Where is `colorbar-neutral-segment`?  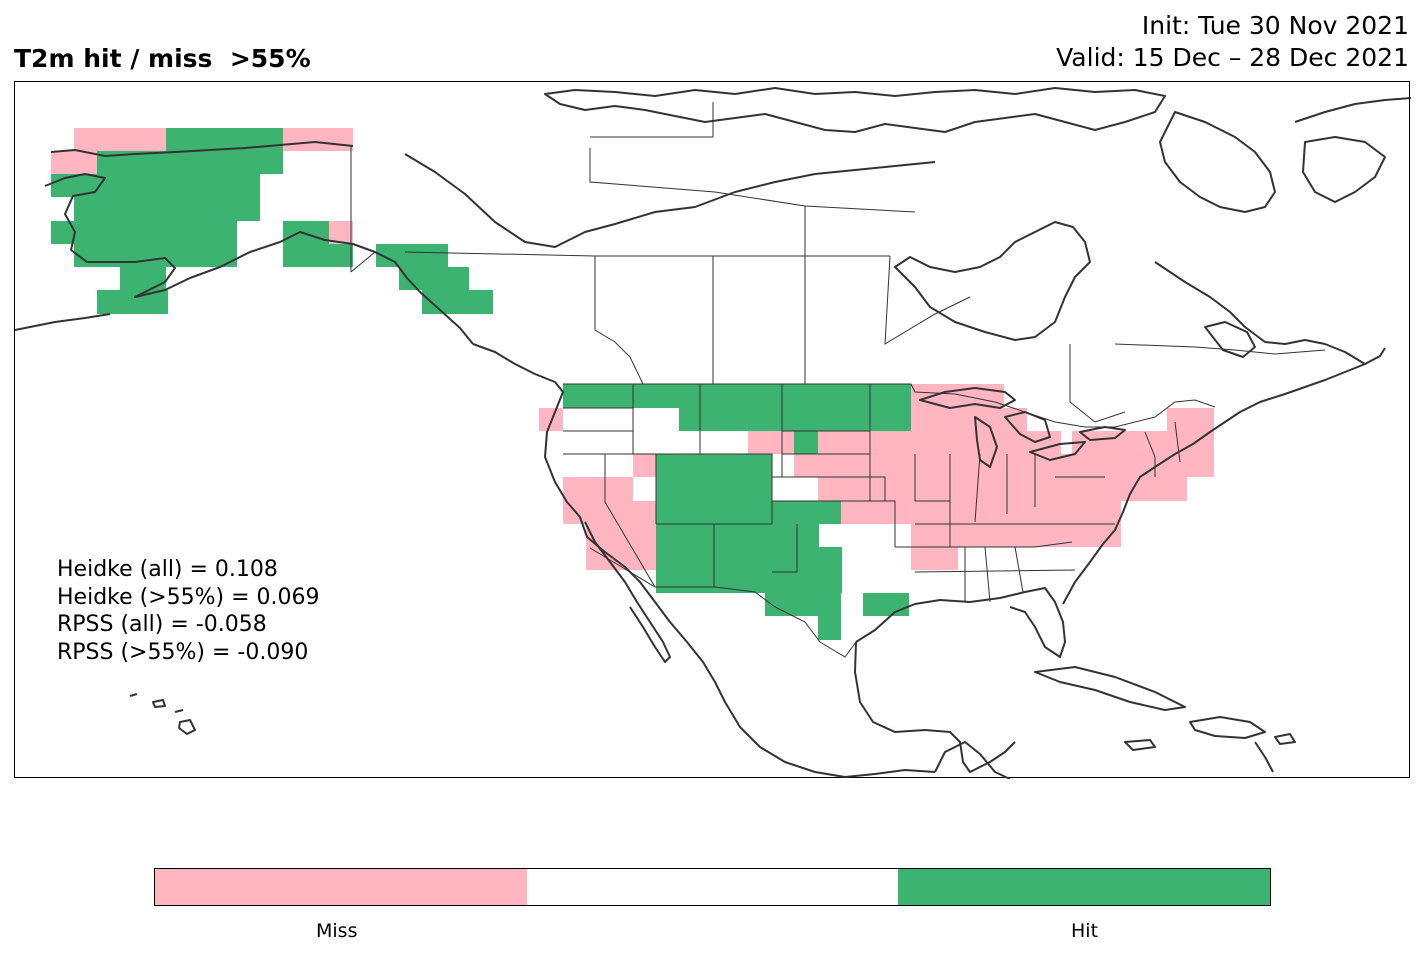 colorbar-neutral-segment is located at coordinates (712, 887).